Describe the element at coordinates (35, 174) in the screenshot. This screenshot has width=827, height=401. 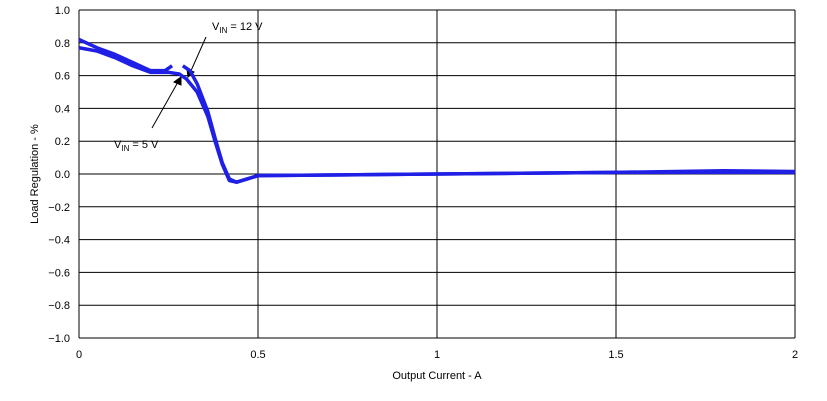
I see `y-axis-label: Load Regulation - %` at that location.